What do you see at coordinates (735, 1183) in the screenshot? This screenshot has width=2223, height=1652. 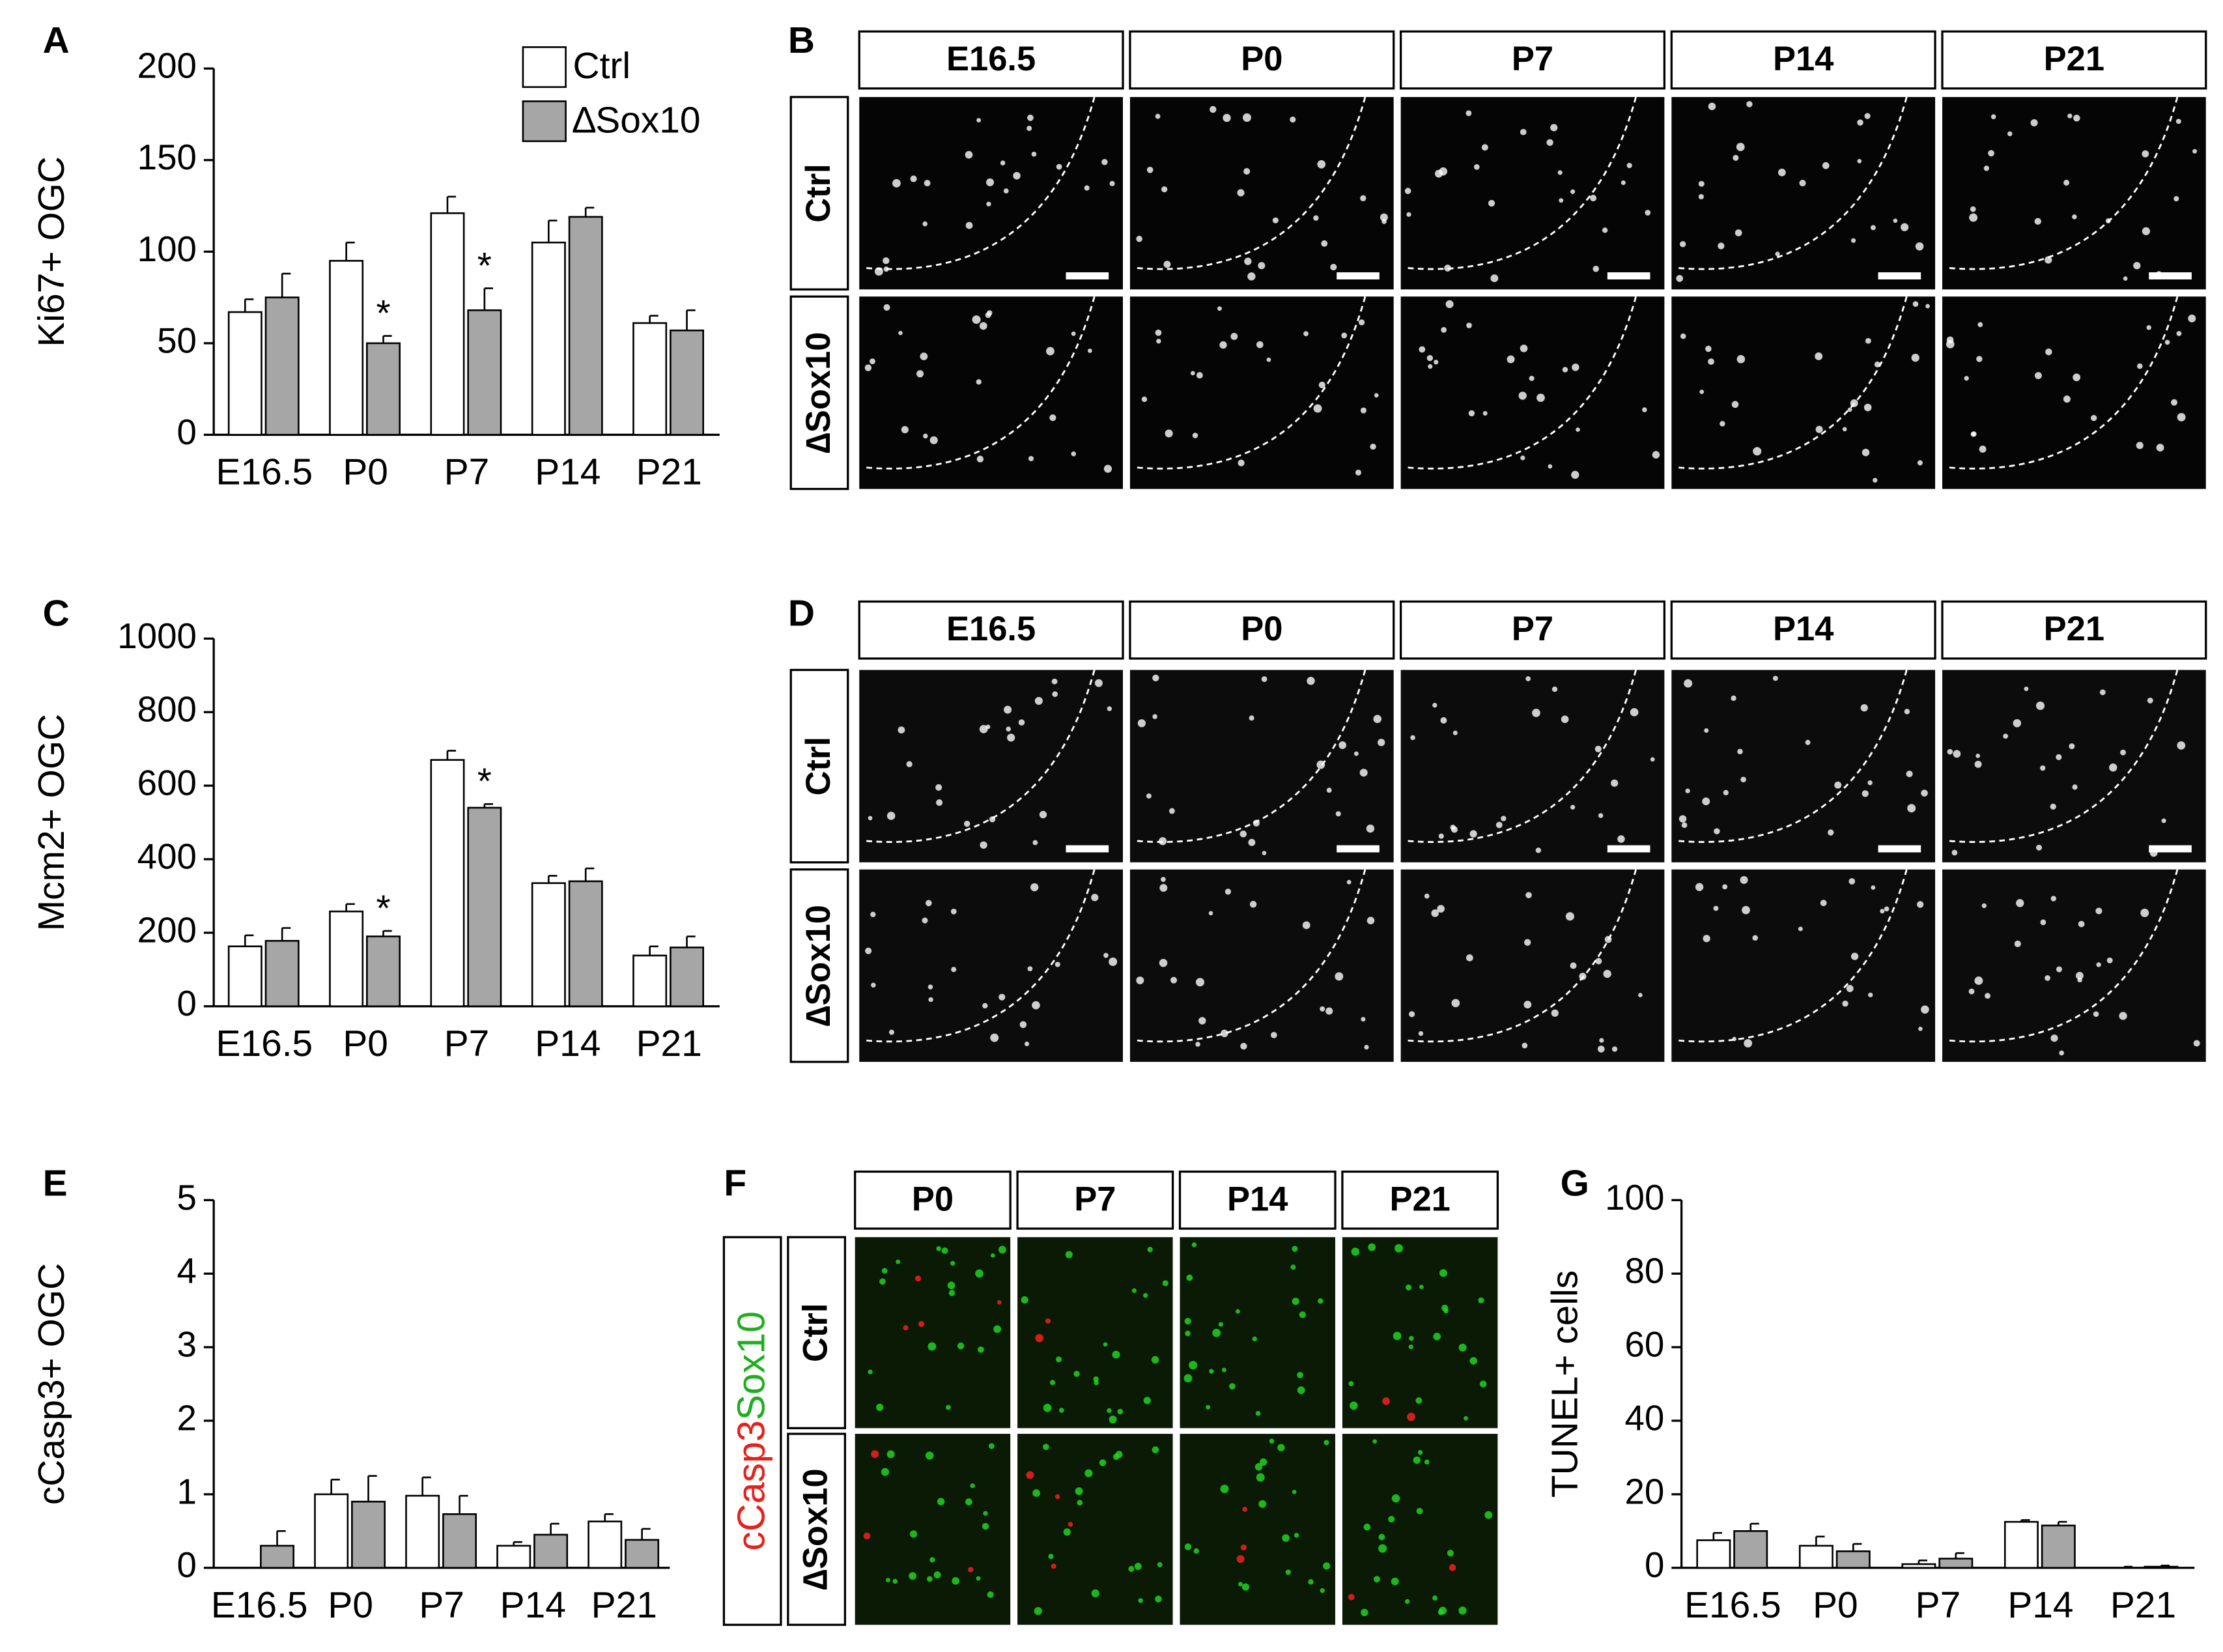 I see `panel-label: F` at bounding box center [735, 1183].